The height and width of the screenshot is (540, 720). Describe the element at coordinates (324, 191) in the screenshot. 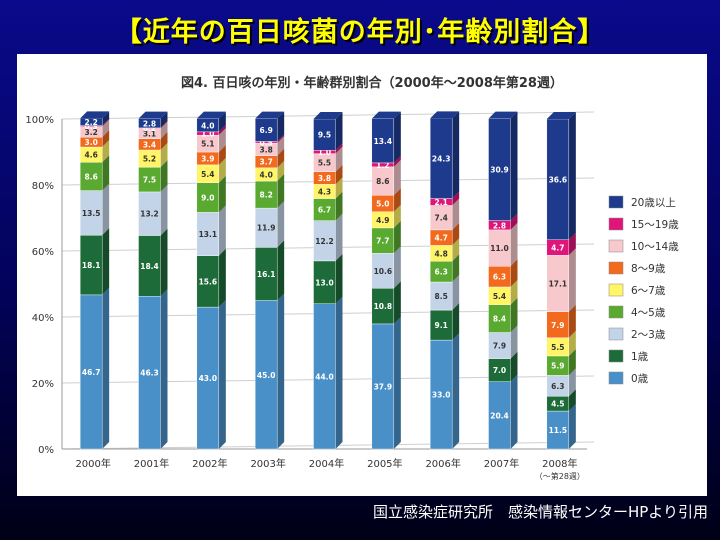

I see `data-label: 4.3` at that location.